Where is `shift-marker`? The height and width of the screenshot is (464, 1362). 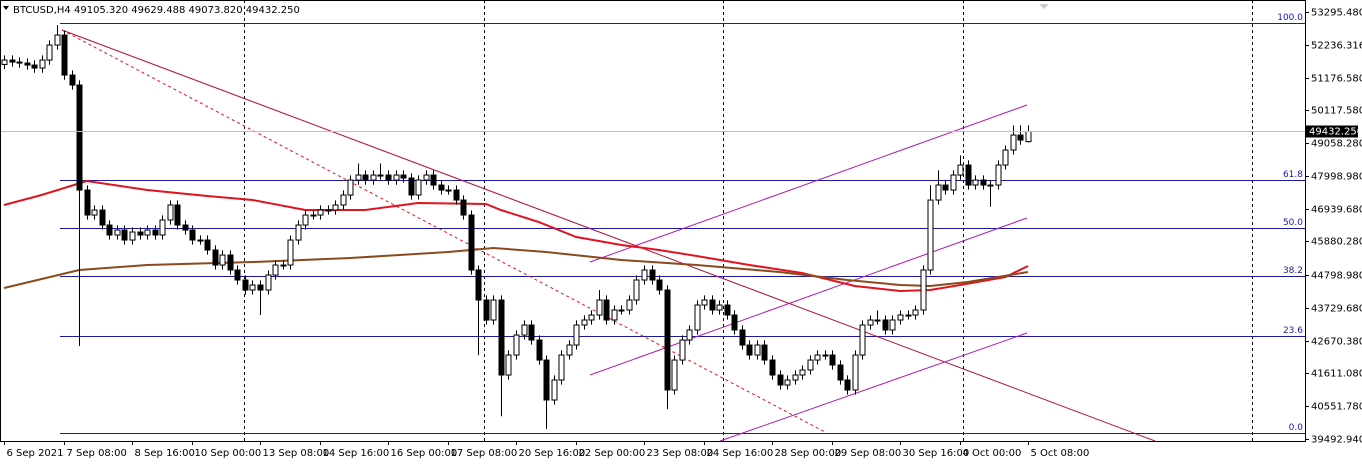 shift-marker is located at coordinates (1044, 6).